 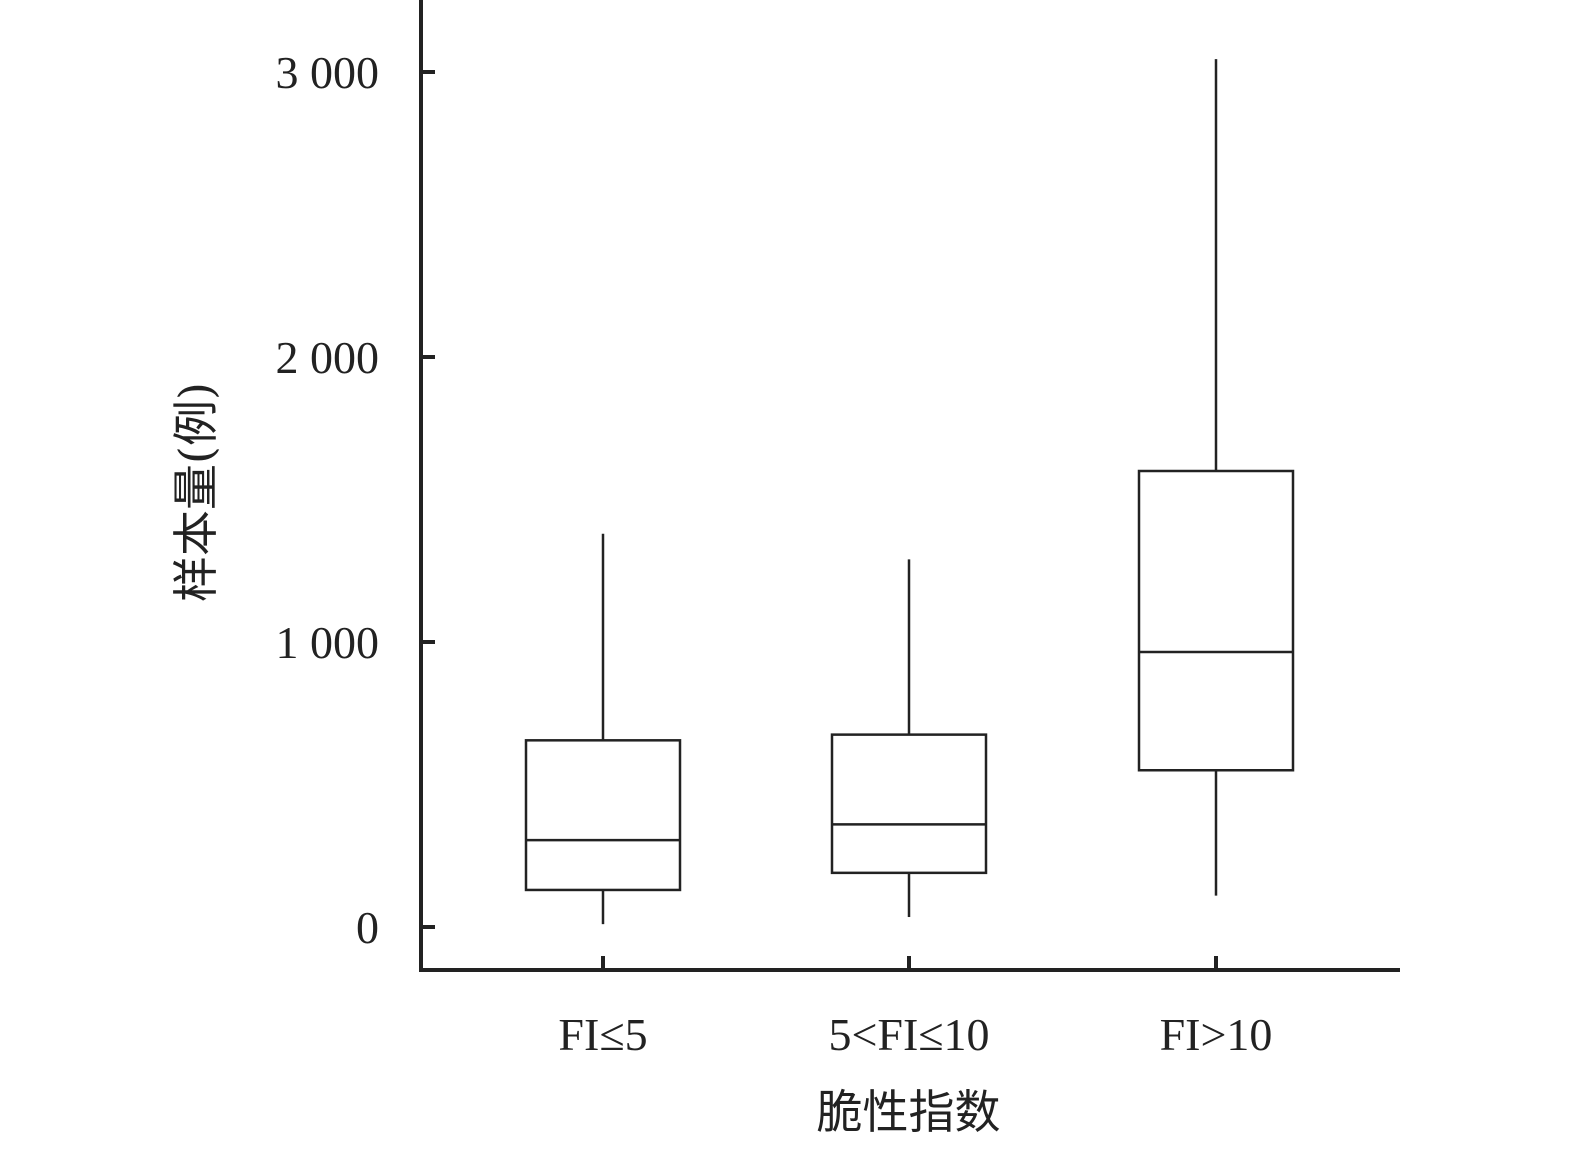 I want to click on x-ticks: FI≤5 5<FI≤10 FI>10, so click(x=915, y=1008).